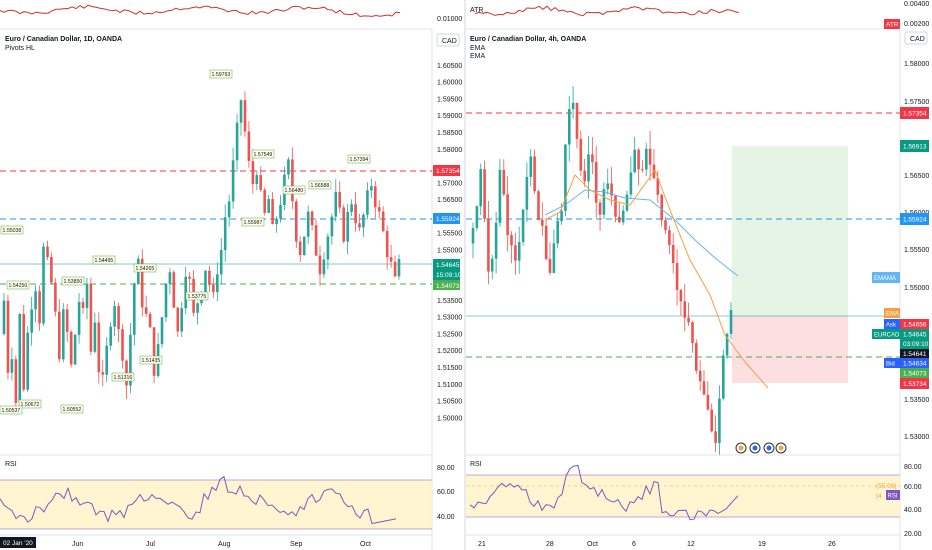 The image size is (932, 550). What do you see at coordinates (63, 39) in the screenshot?
I see `left-chart-title: Euro / Canadian Dollar, 1D, OANDA` at bounding box center [63, 39].